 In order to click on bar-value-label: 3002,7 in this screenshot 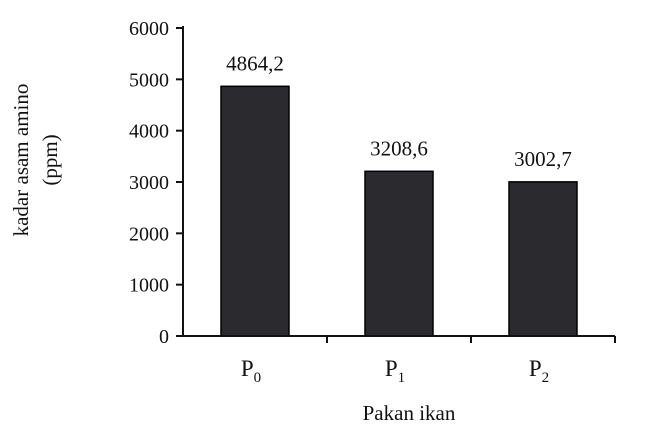, I will do `click(543, 159)`.